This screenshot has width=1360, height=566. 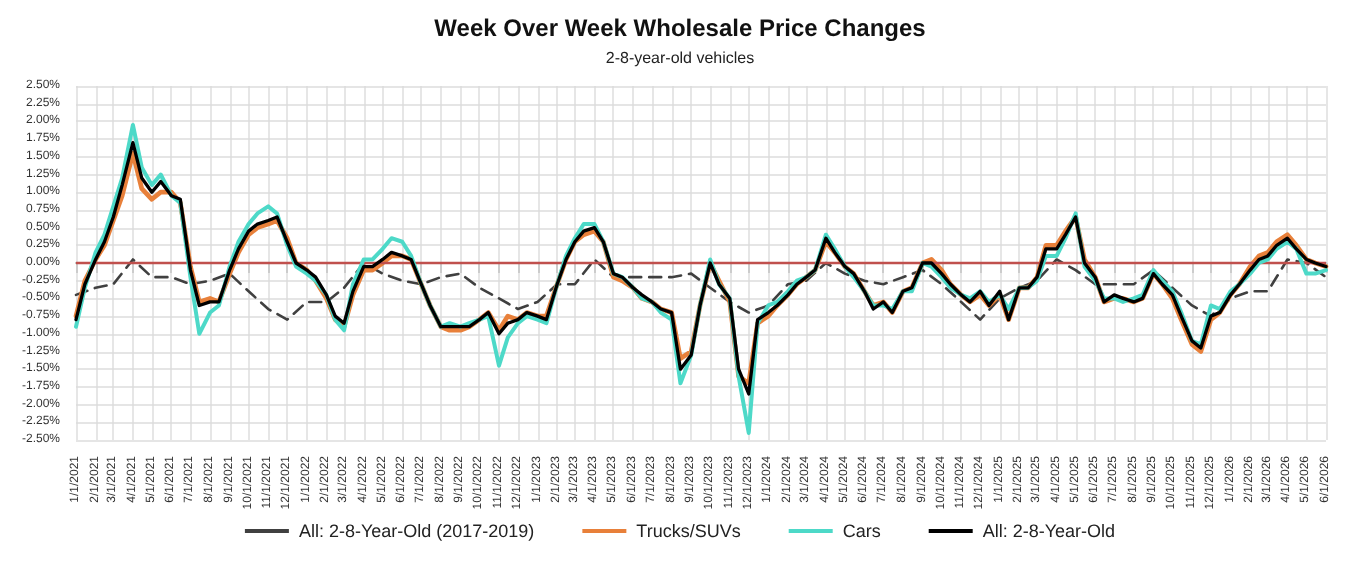 What do you see at coordinates (680, 28) in the screenshot?
I see `chart-title: Week Over Week Wholesale Price Changes` at bounding box center [680, 28].